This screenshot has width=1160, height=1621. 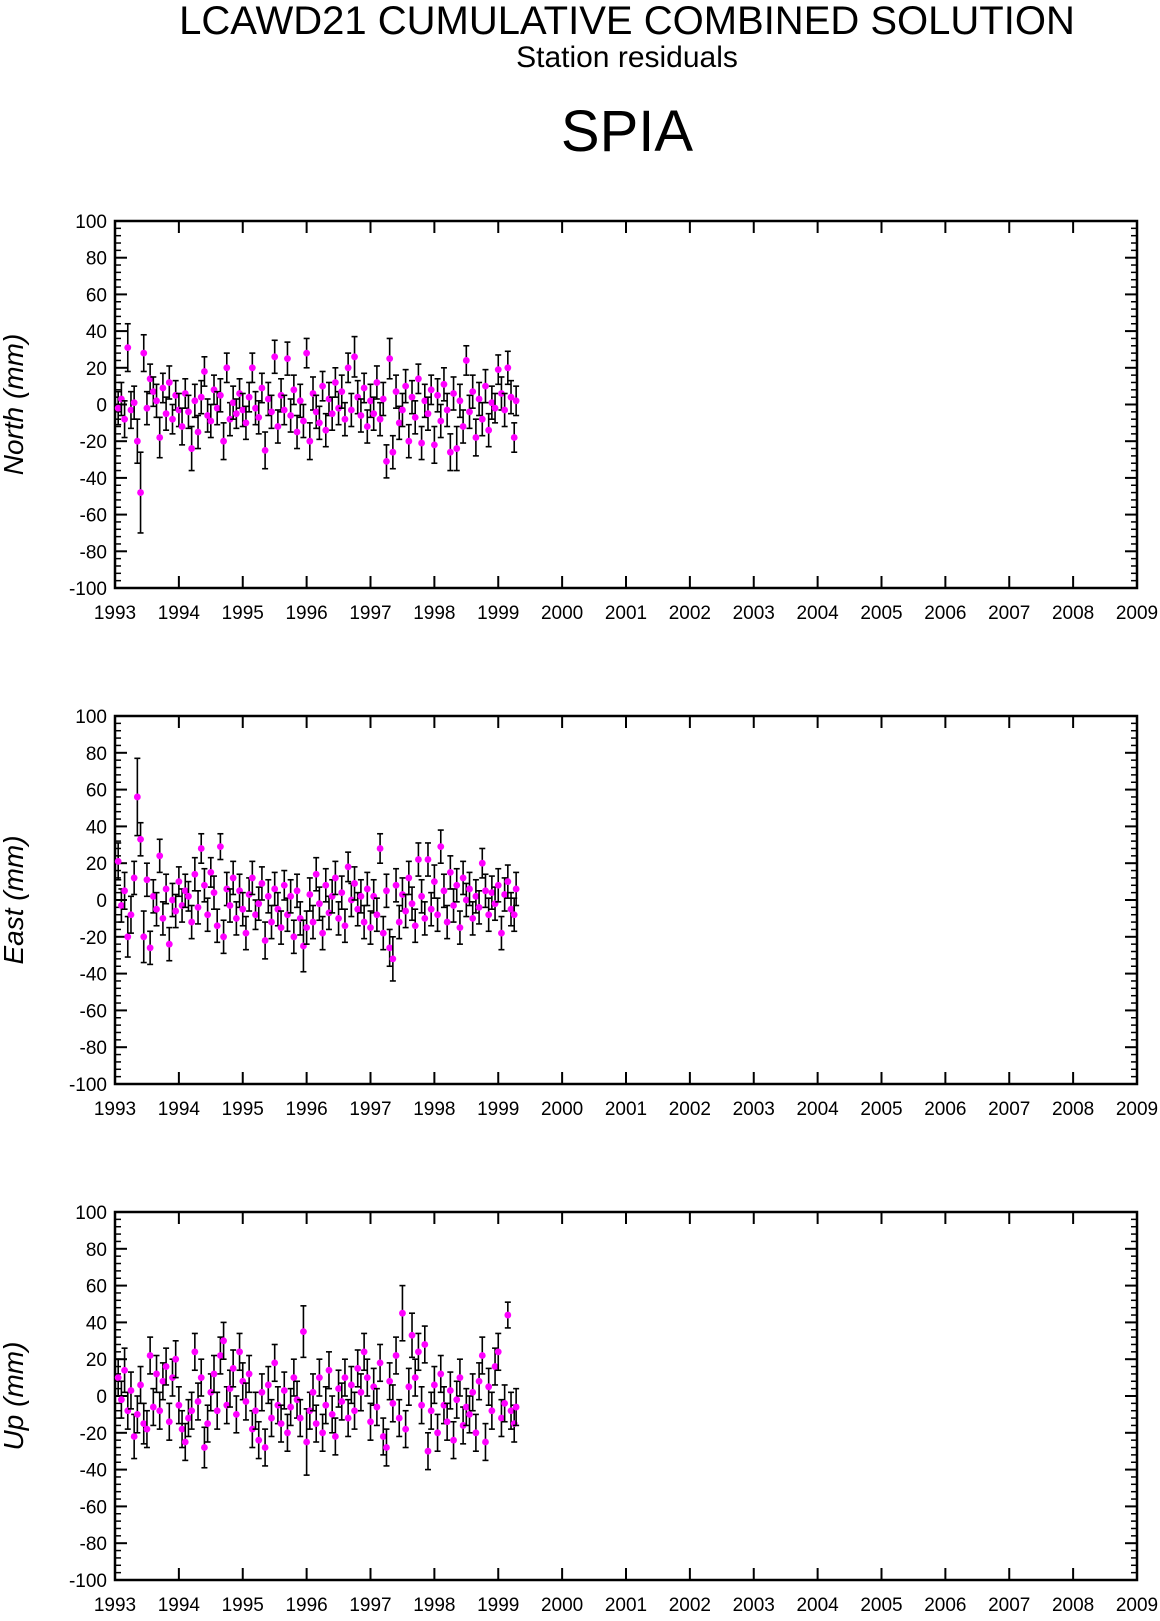 I want to click on y-tick-label: 0, so click(x=101, y=406).